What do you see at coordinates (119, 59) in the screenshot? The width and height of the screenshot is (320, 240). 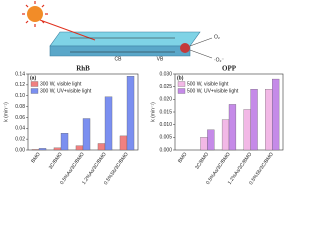 I see `cb-label: CB` at bounding box center [119, 59].